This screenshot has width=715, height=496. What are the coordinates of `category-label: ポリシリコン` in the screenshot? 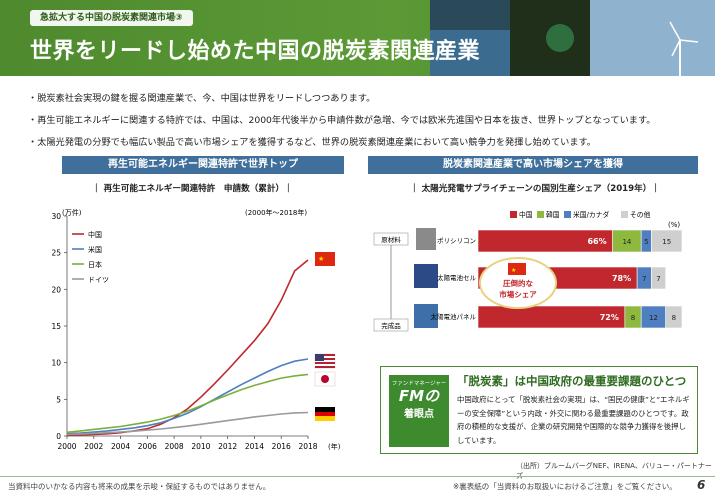 It's located at (456, 241).